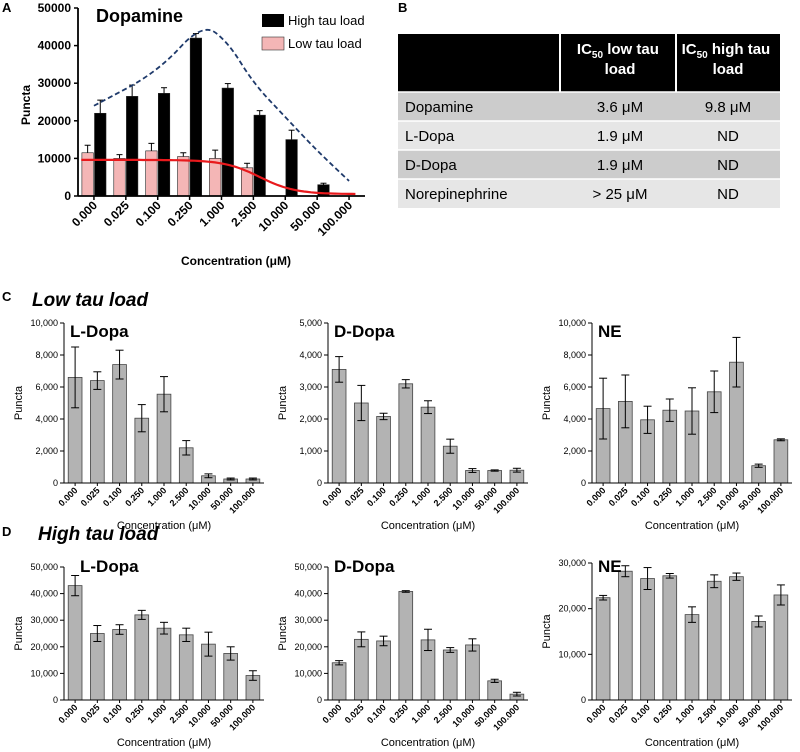 The width and height of the screenshot is (800, 752). I want to click on table-cell-compound: L-Dopa, so click(430, 136).